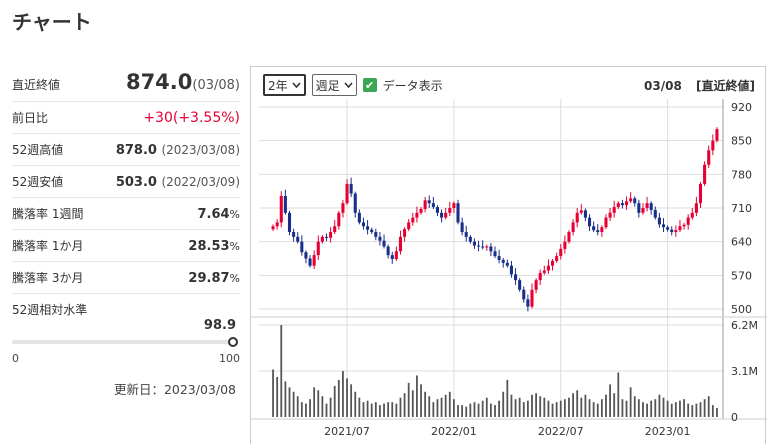 The image size is (768, 444). Describe the element at coordinates (668, 431) in the screenshot. I see `time-tick-label: 2023/01` at that location.